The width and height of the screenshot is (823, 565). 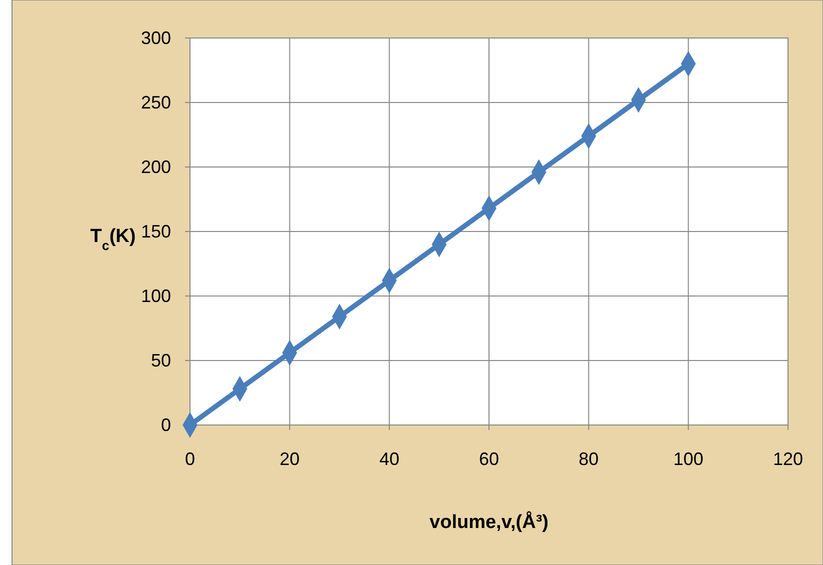 I want to click on y-tick-label: 250, so click(x=155, y=102).